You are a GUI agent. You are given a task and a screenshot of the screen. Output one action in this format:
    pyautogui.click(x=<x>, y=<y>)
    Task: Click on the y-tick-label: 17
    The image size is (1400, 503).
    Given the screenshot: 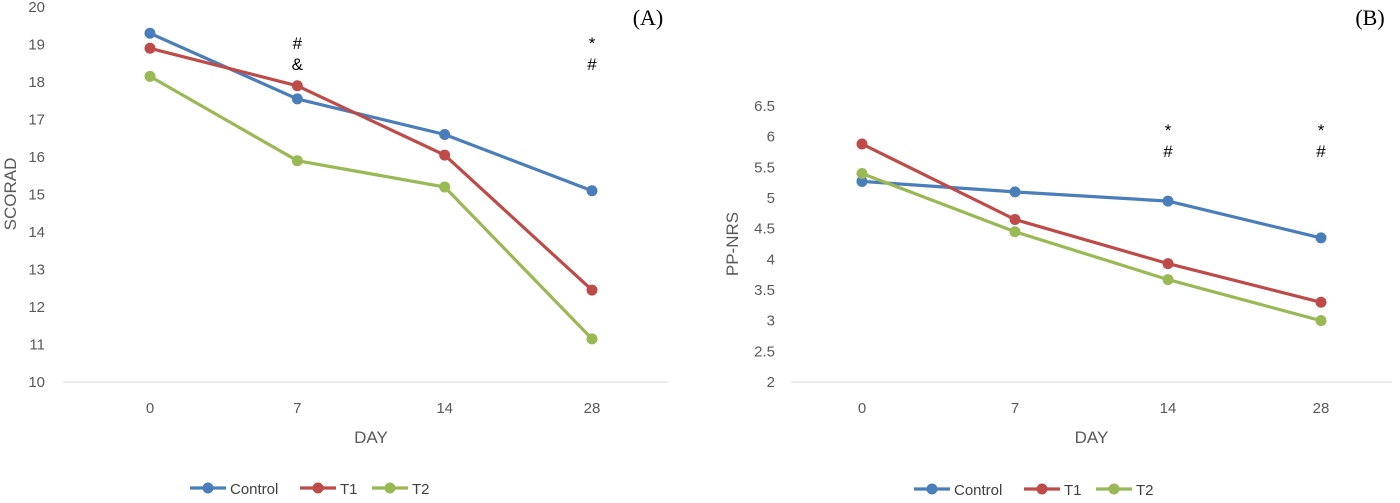 What is the action you would take?
    pyautogui.click(x=36, y=120)
    